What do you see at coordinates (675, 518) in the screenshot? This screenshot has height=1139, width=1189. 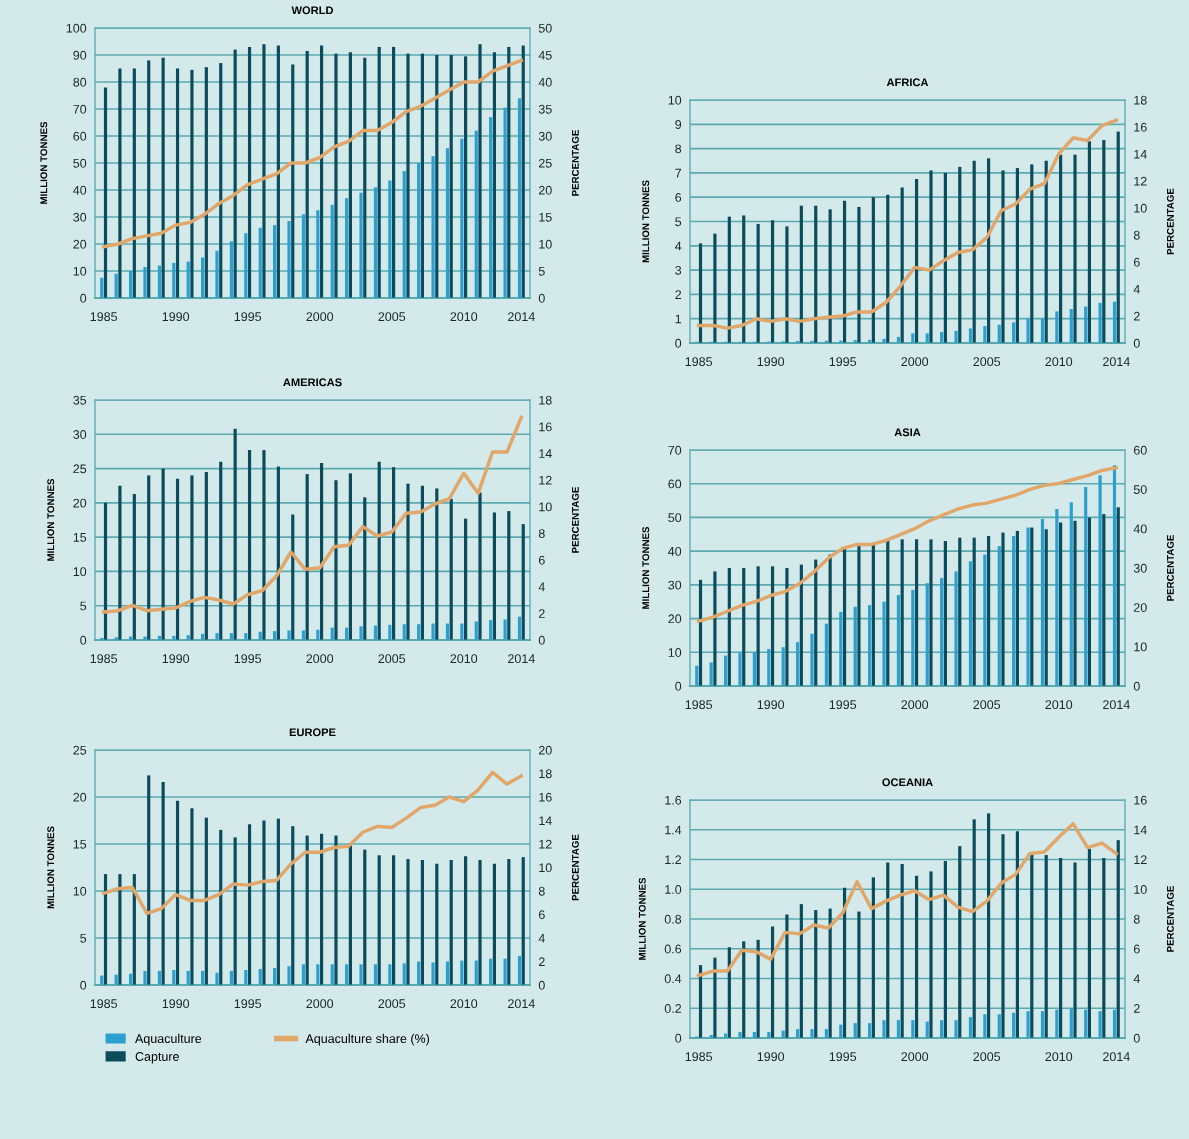 I see `y-tick-label: 50` at bounding box center [675, 518].